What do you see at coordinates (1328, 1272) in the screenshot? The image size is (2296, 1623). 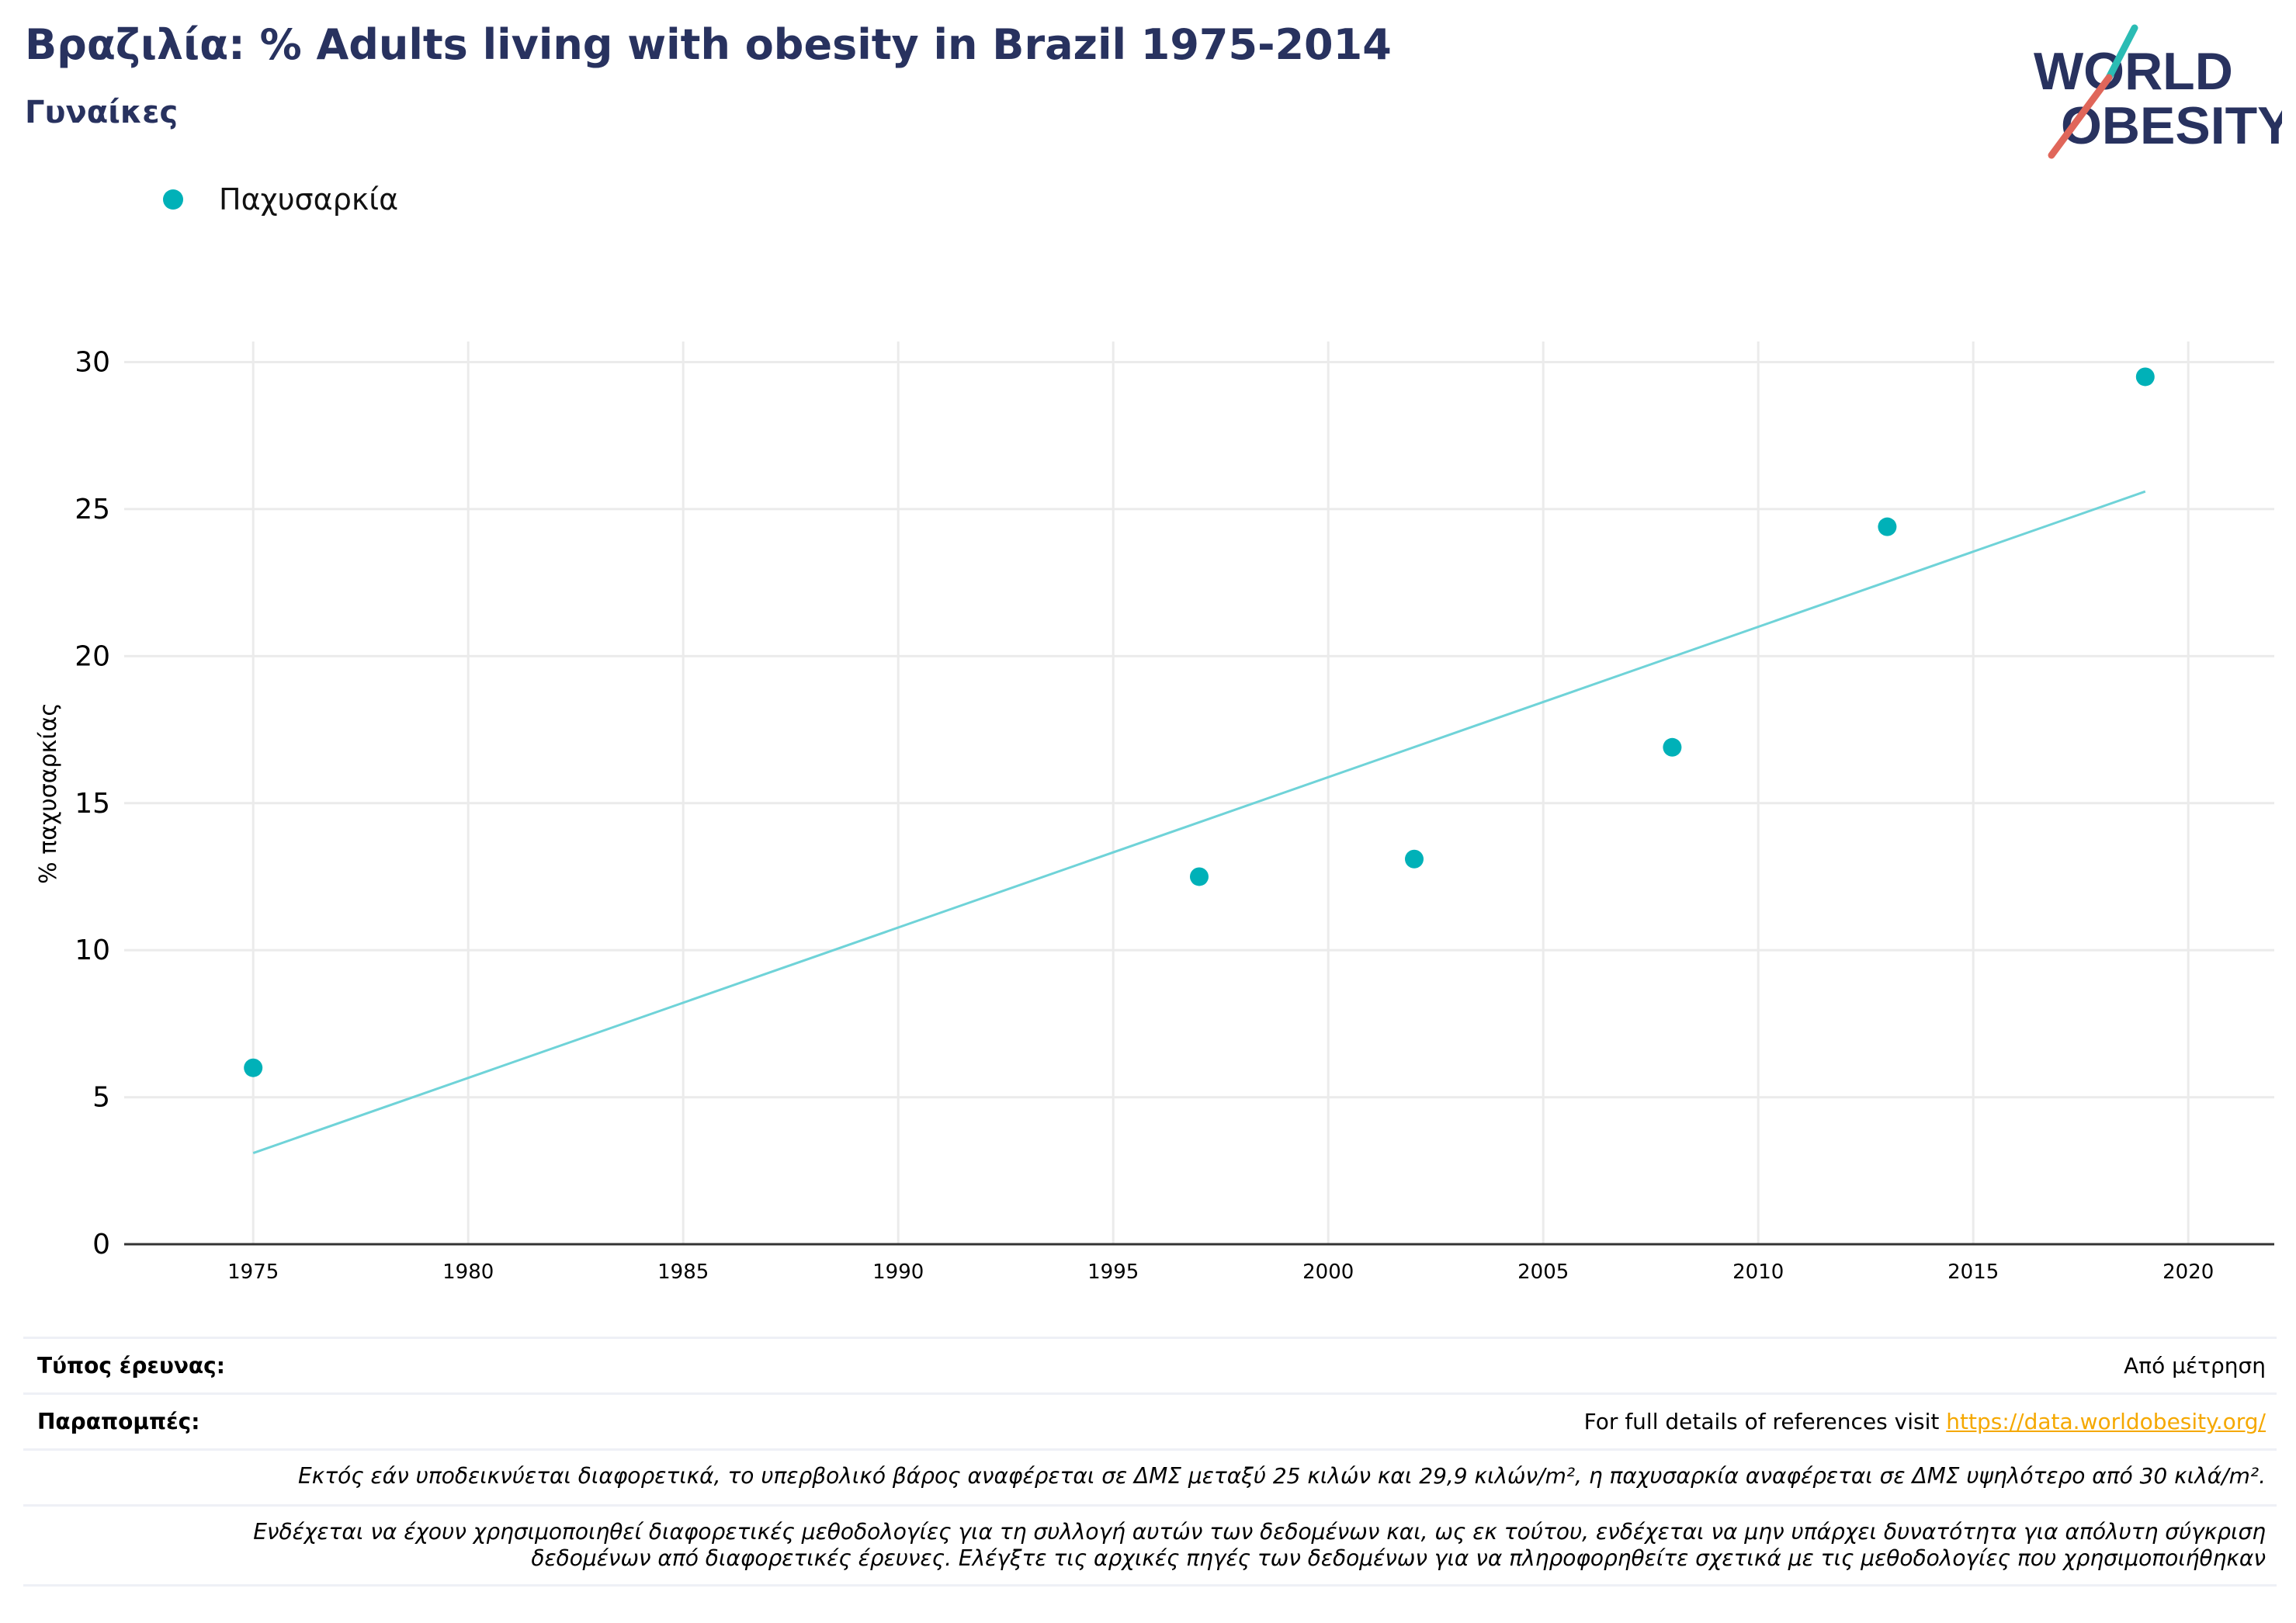 I see `x-tick-label: 2000` at bounding box center [1328, 1272].